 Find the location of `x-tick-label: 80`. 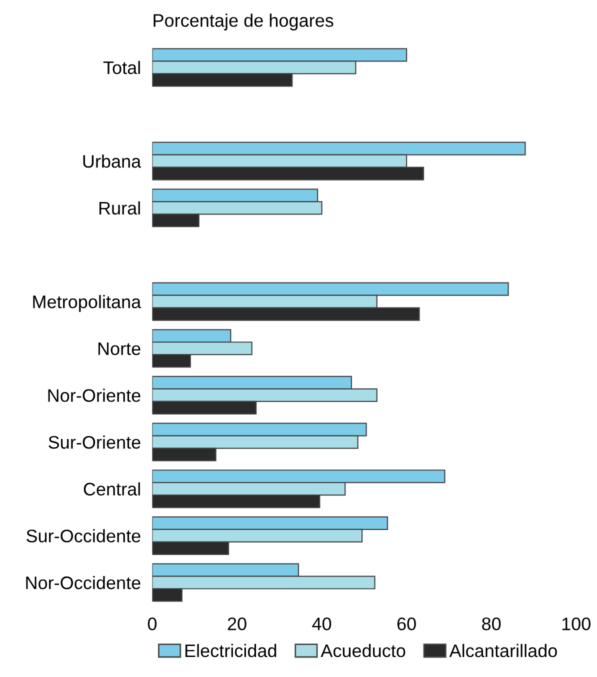

x-tick-label: 80 is located at coordinates (491, 624).